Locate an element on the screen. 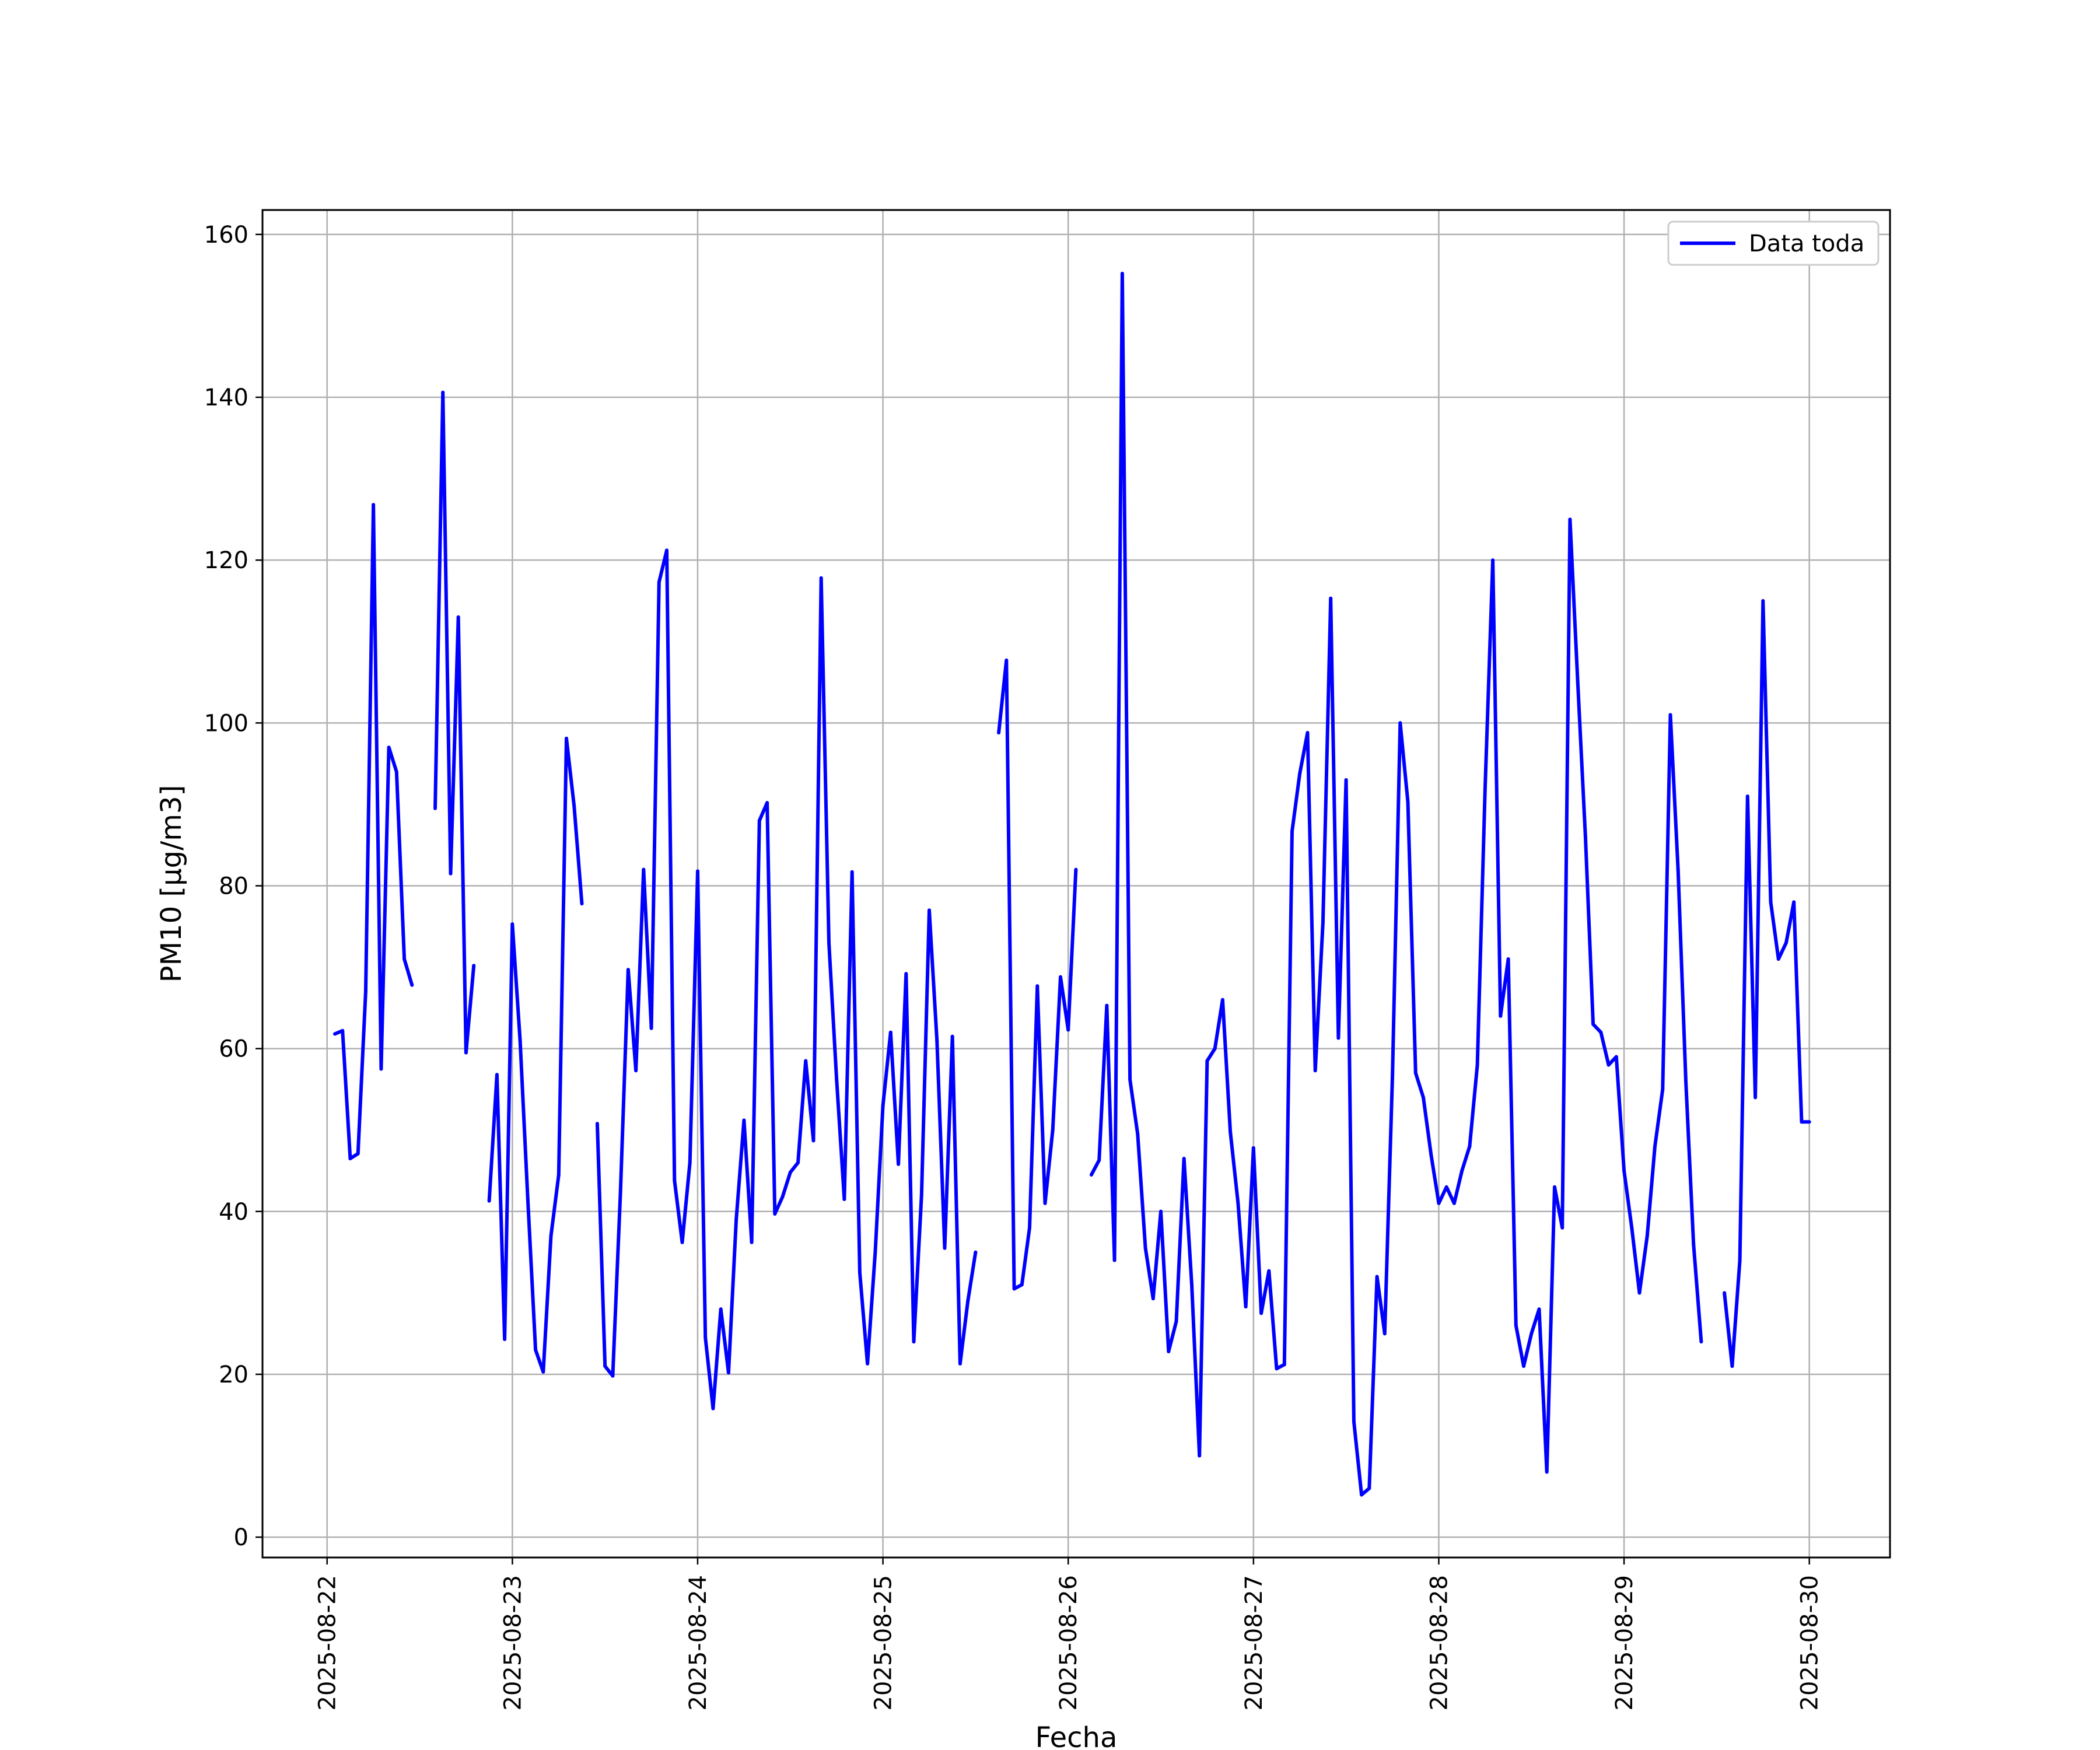 This screenshot has width=2100, height=1750. y-tick-label: 0 is located at coordinates (242, 1538).